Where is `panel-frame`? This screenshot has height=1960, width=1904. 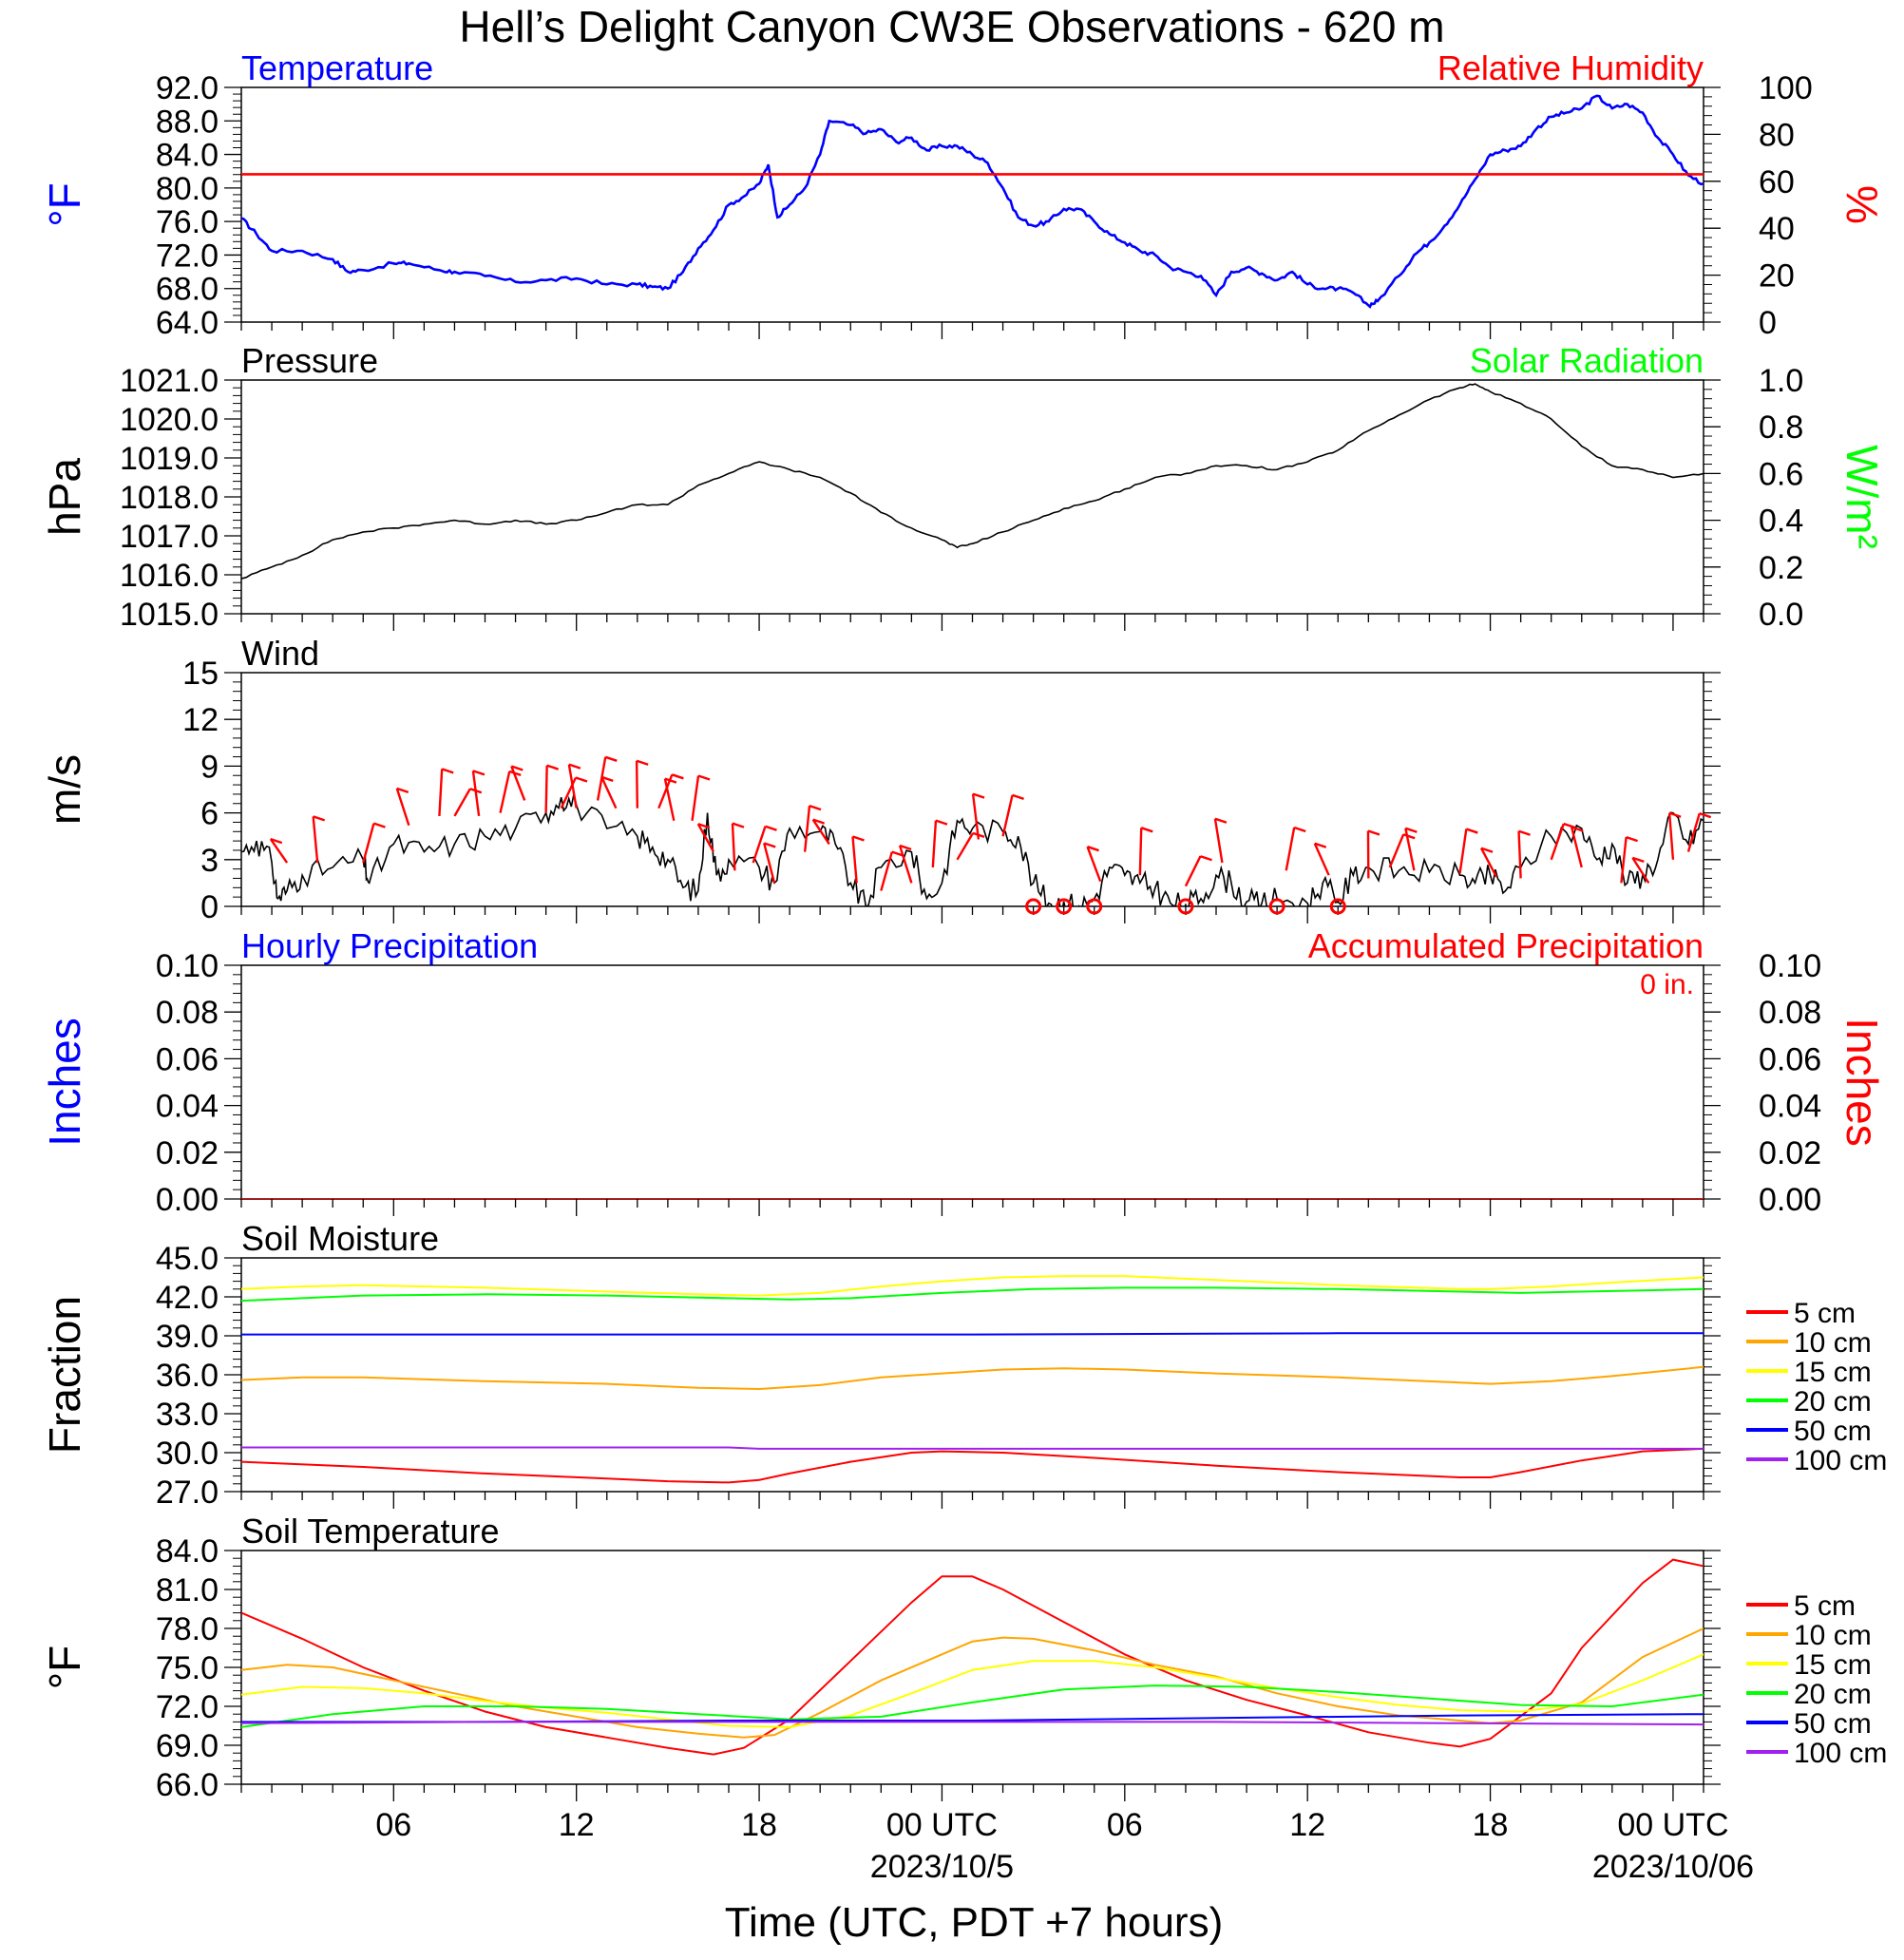 panel-frame is located at coordinates (972, 497).